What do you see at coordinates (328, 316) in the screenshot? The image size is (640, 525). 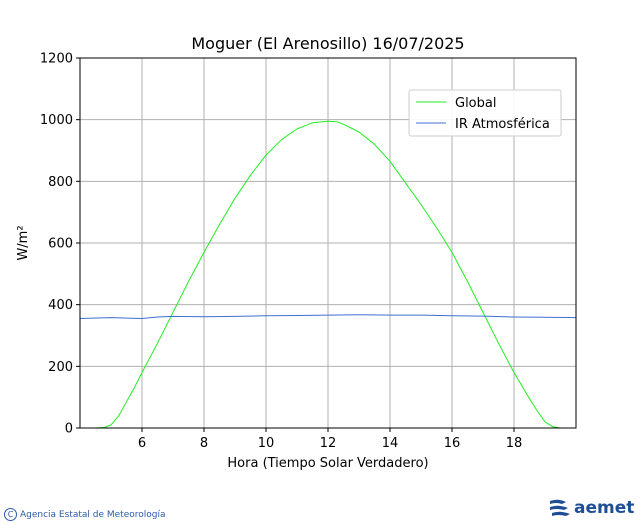 I see `series-line-ir-atmosferica` at bounding box center [328, 316].